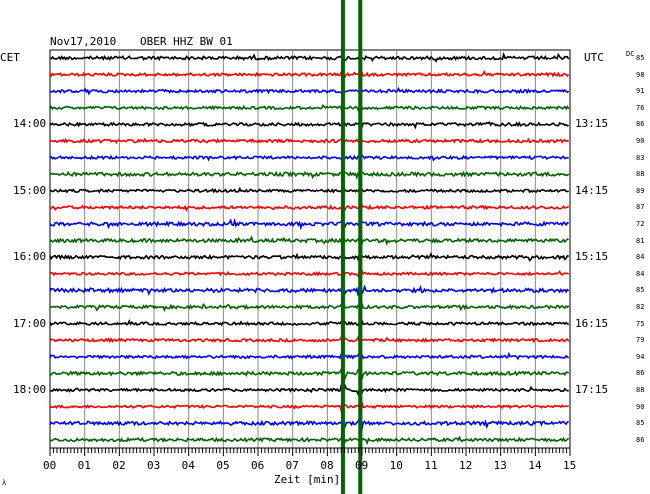 This screenshot has height=494, width=650. What do you see at coordinates (4, 483) in the screenshot?
I see `corner-mark: λ` at bounding box center [4, 483].